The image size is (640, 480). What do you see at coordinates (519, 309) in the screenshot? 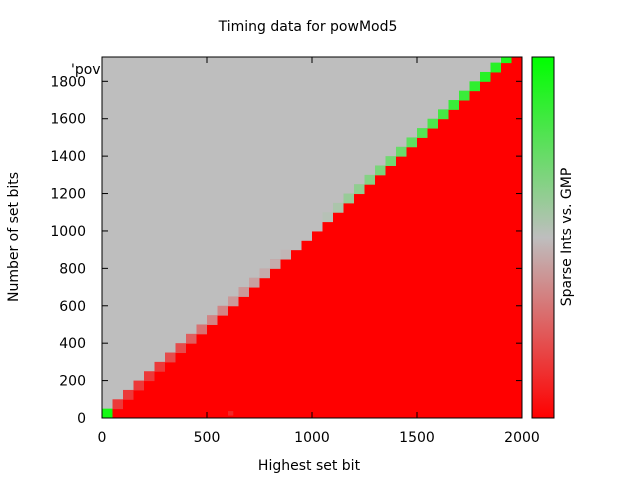
I see `heatmap-cell-last-column` at bounding box center [519, 309].